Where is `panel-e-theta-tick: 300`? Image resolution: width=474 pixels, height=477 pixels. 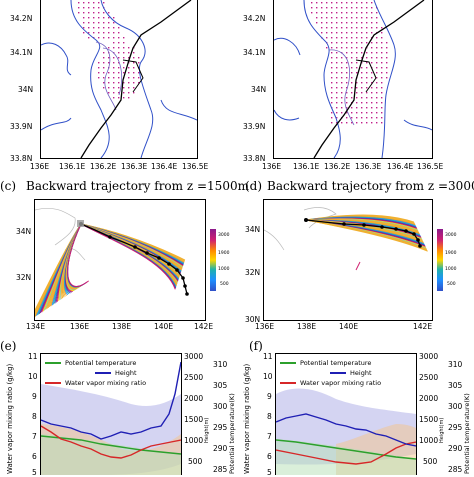 panel-e-theta-tick: 300 is located at coordinates (220, 406).